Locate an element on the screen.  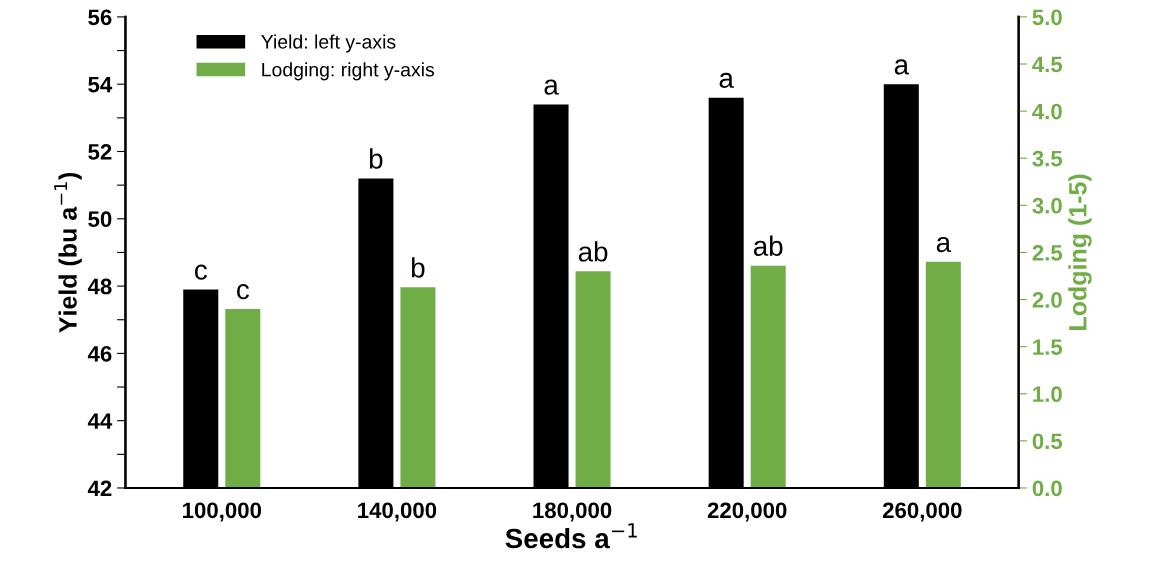
y2-tick-label: 2.0 is located at coordinates (1047, 300).